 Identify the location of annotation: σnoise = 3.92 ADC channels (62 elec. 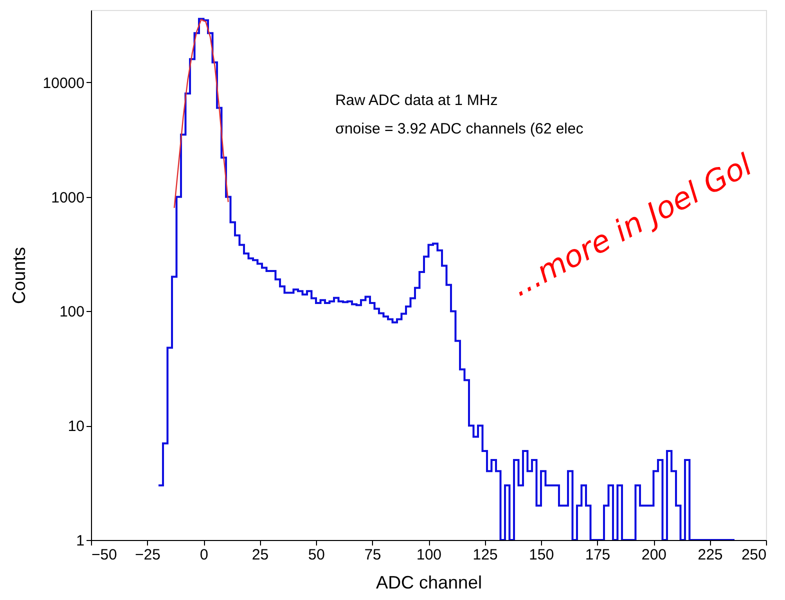
(459, 129).